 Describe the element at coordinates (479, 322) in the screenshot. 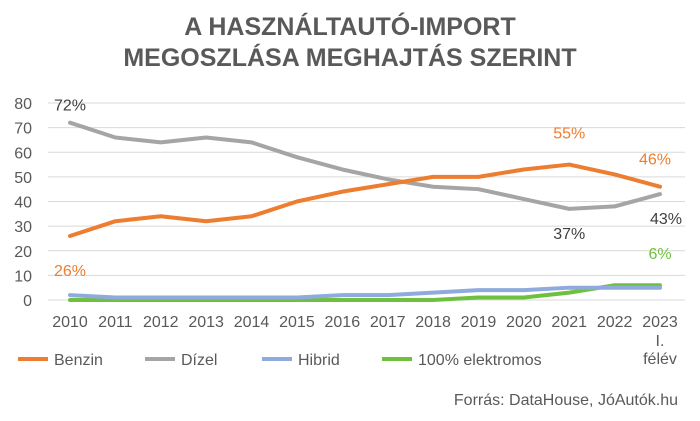

I see `x-tick-label: 2019` at that location.